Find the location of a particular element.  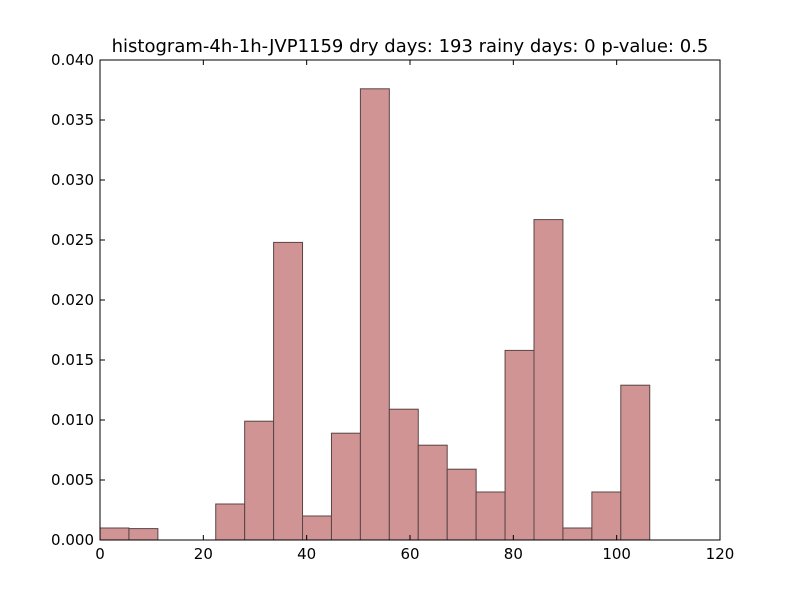

x-tick-label-5: 100 is located at coordinates (616, 554).